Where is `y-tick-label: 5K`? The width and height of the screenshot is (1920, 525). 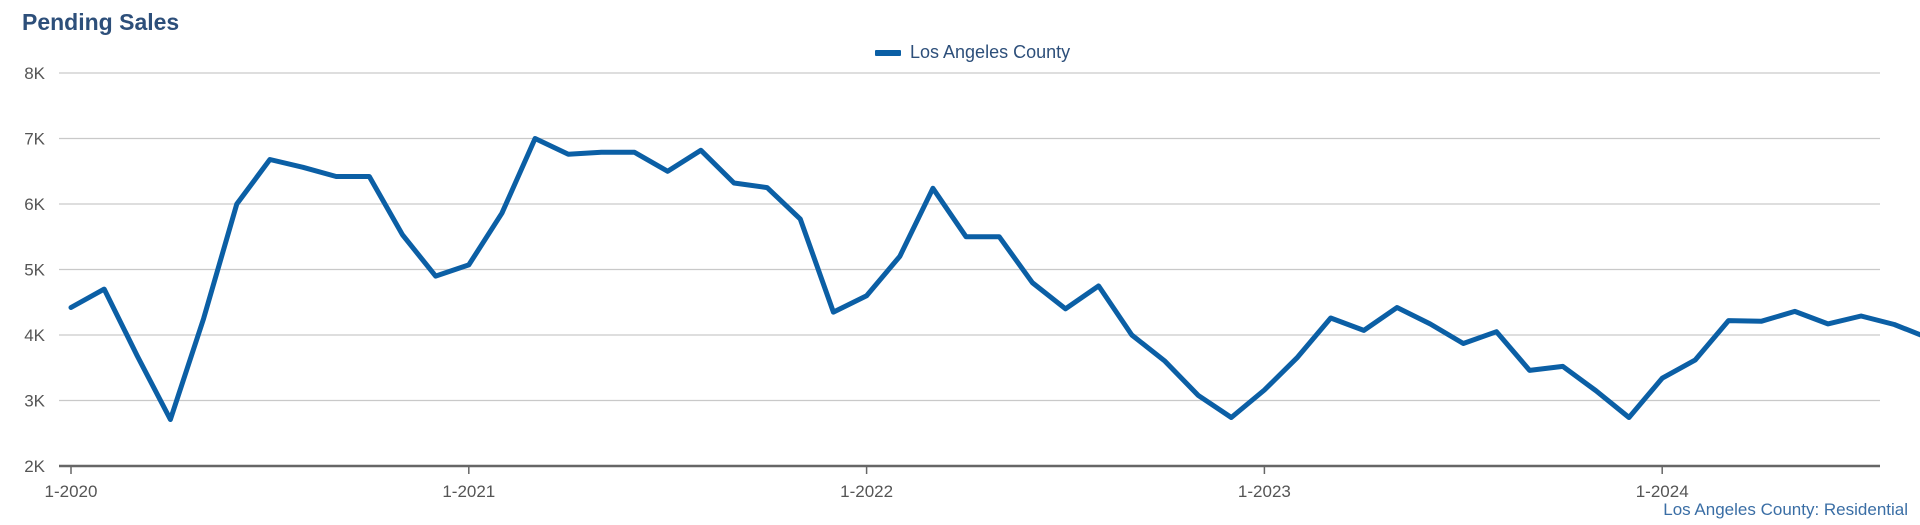 y-tick-label: 5K is located at coordinates (34, 270).